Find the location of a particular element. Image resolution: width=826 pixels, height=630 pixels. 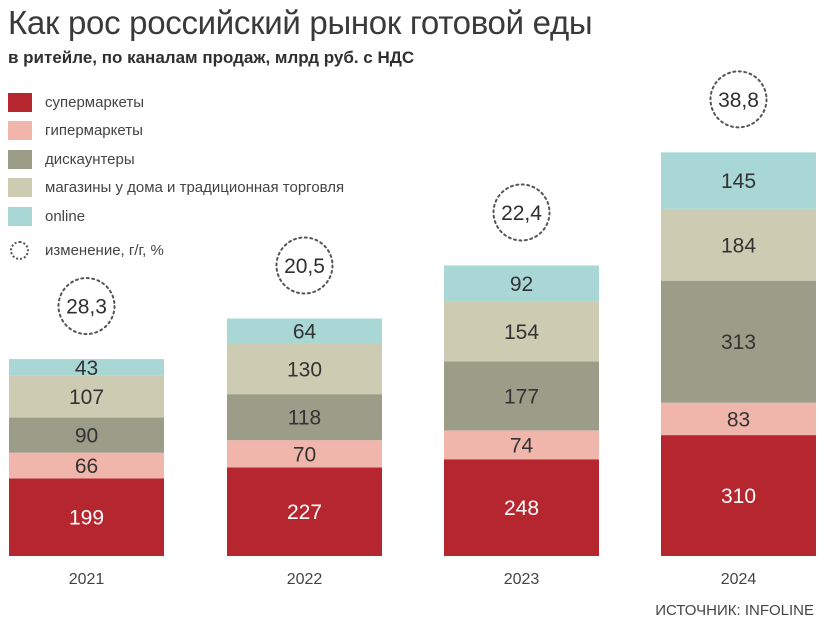

change-label-2021: 28,3 is located at coordinates (86, 307).